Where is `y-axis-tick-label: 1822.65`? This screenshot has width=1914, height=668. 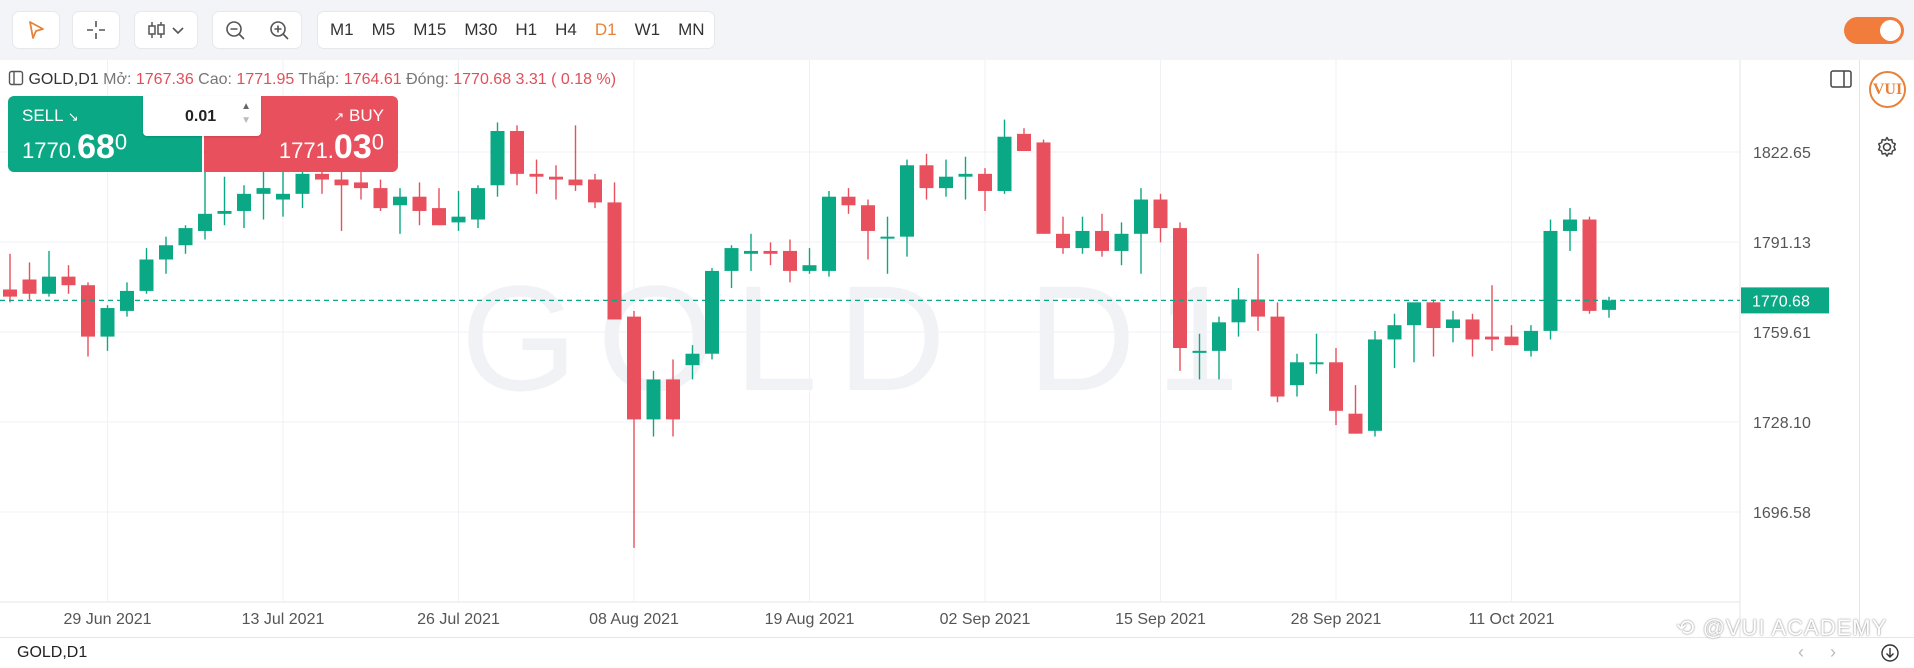
y-axis-tick-label: 1822.65 is located at coordinates (1782, 153).